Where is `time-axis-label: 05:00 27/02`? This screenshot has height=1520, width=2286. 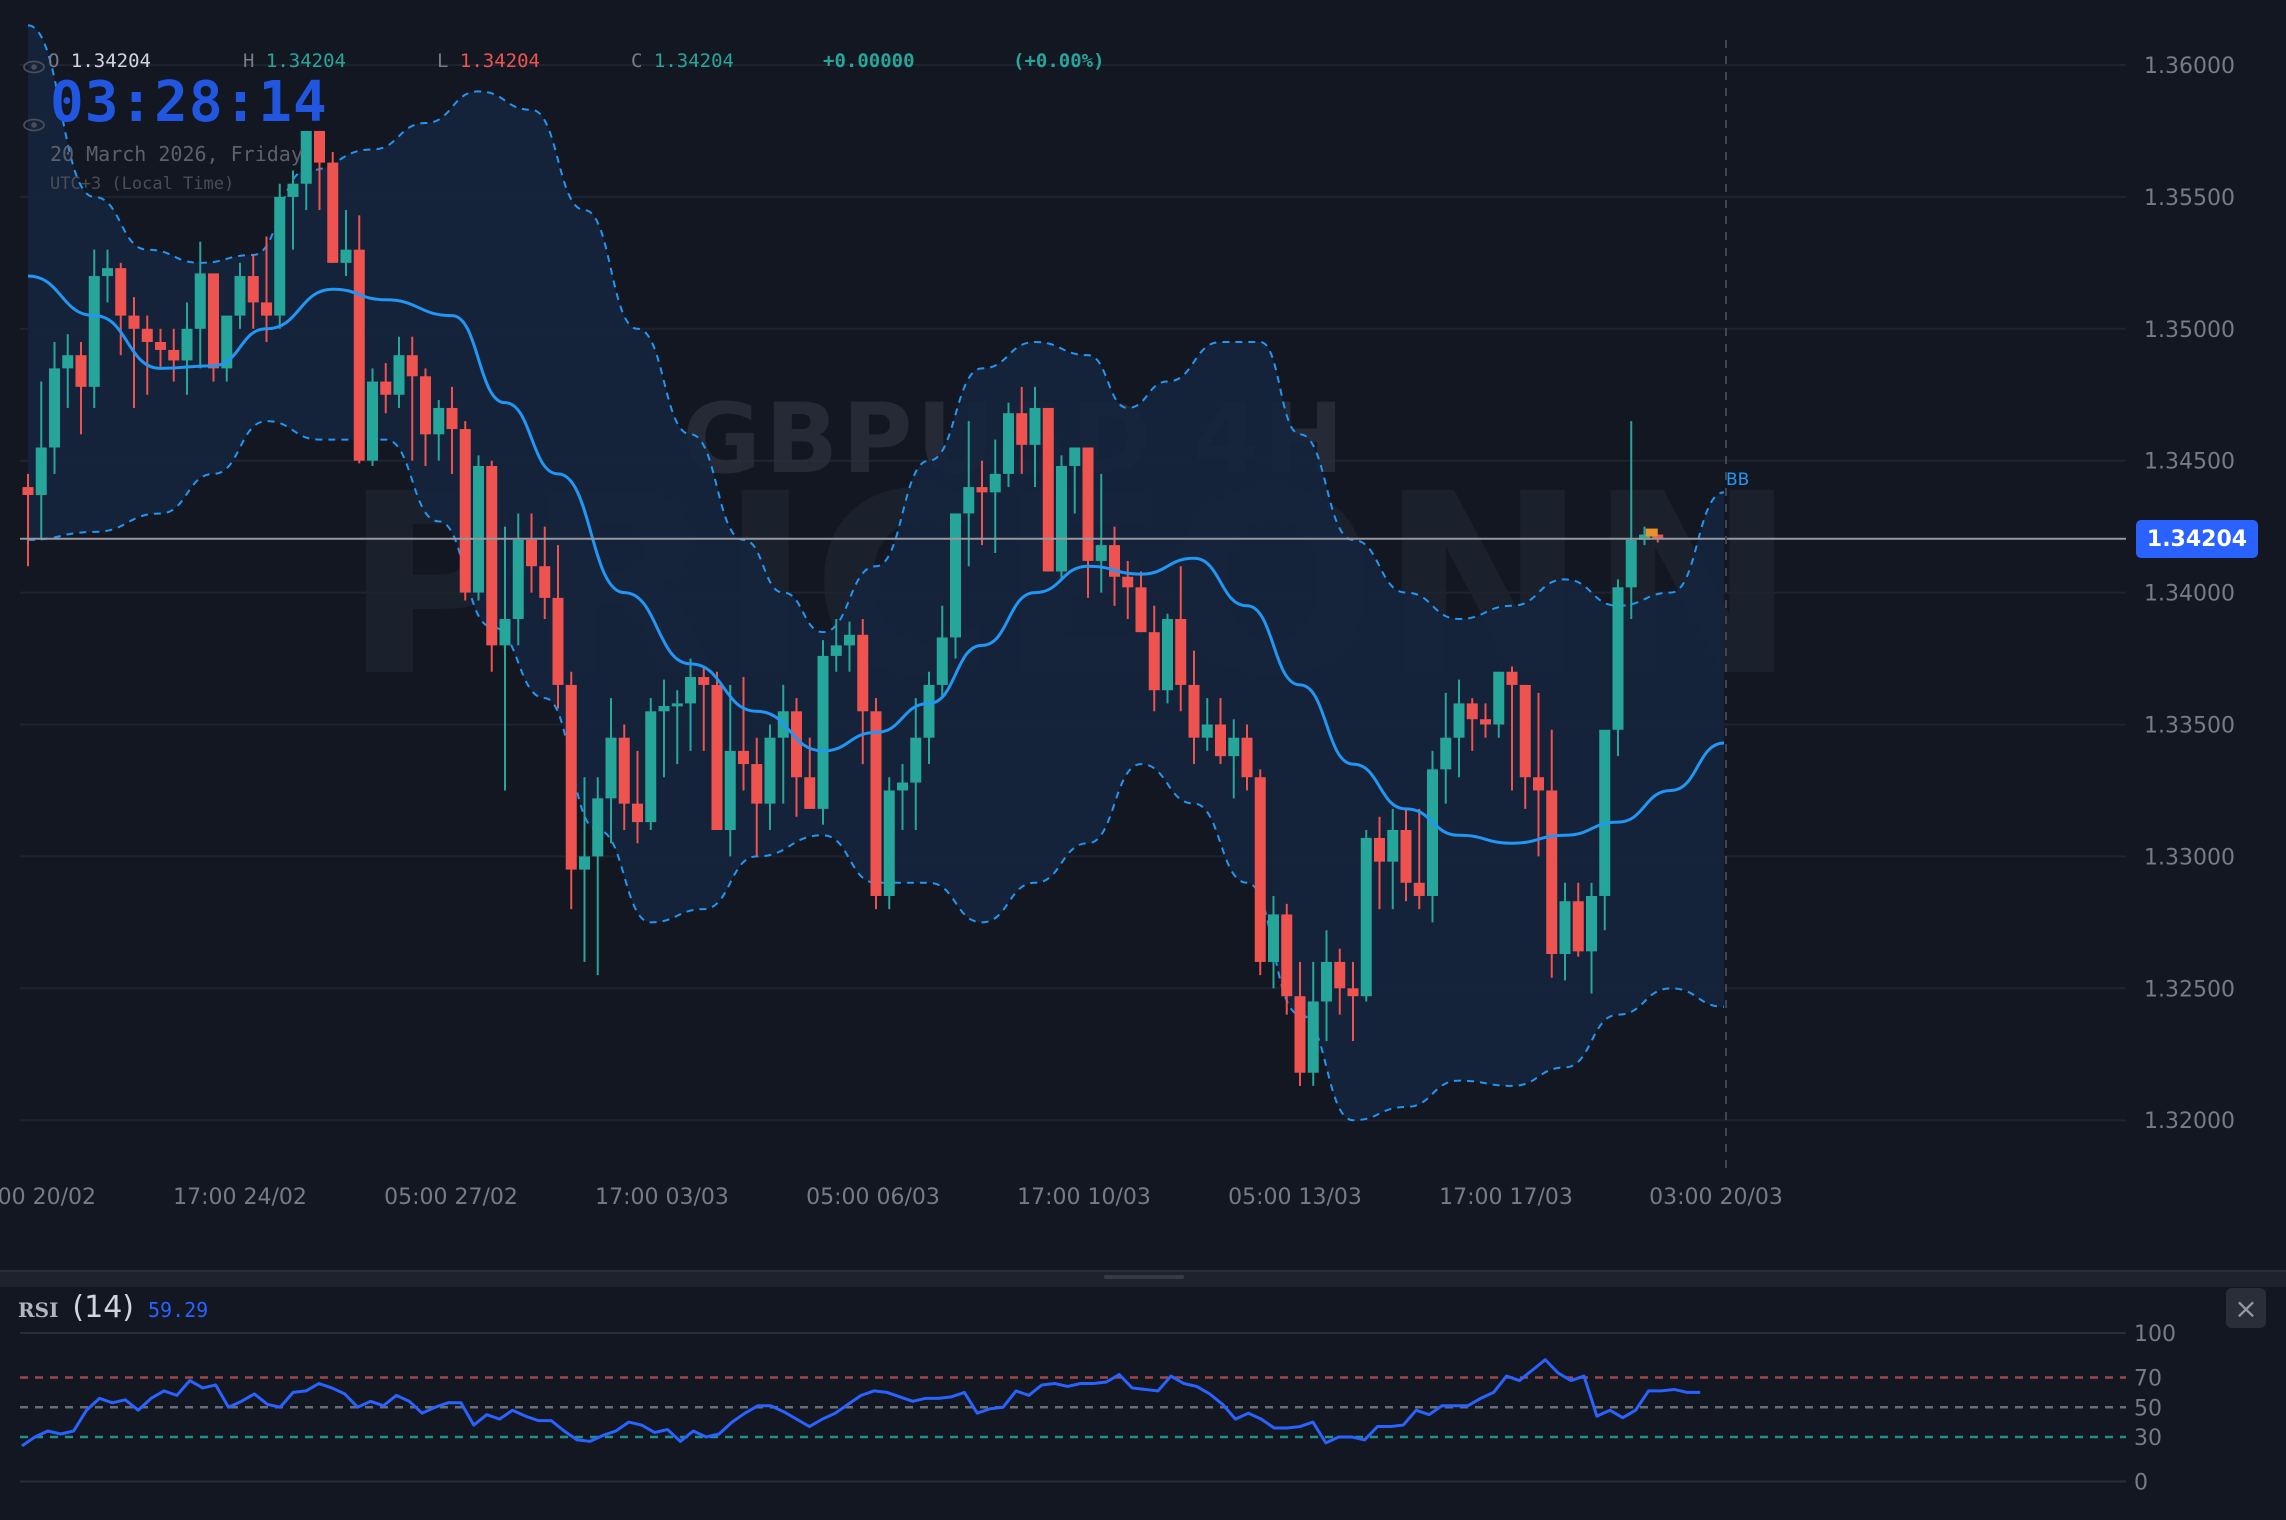
time-axis-label: 05:00 27/02 is located at coordinates (451, 1197).